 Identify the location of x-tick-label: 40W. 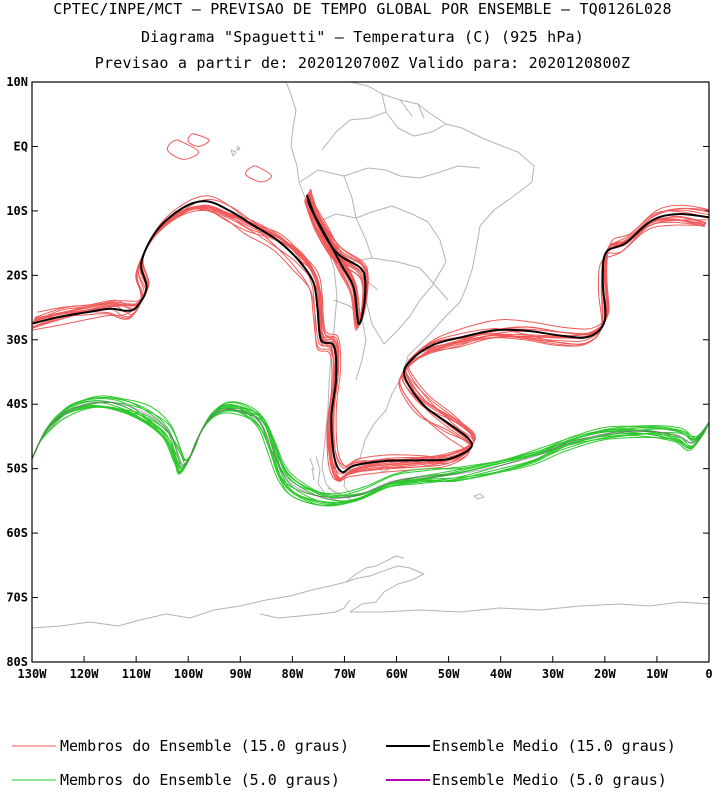
(501, 674).